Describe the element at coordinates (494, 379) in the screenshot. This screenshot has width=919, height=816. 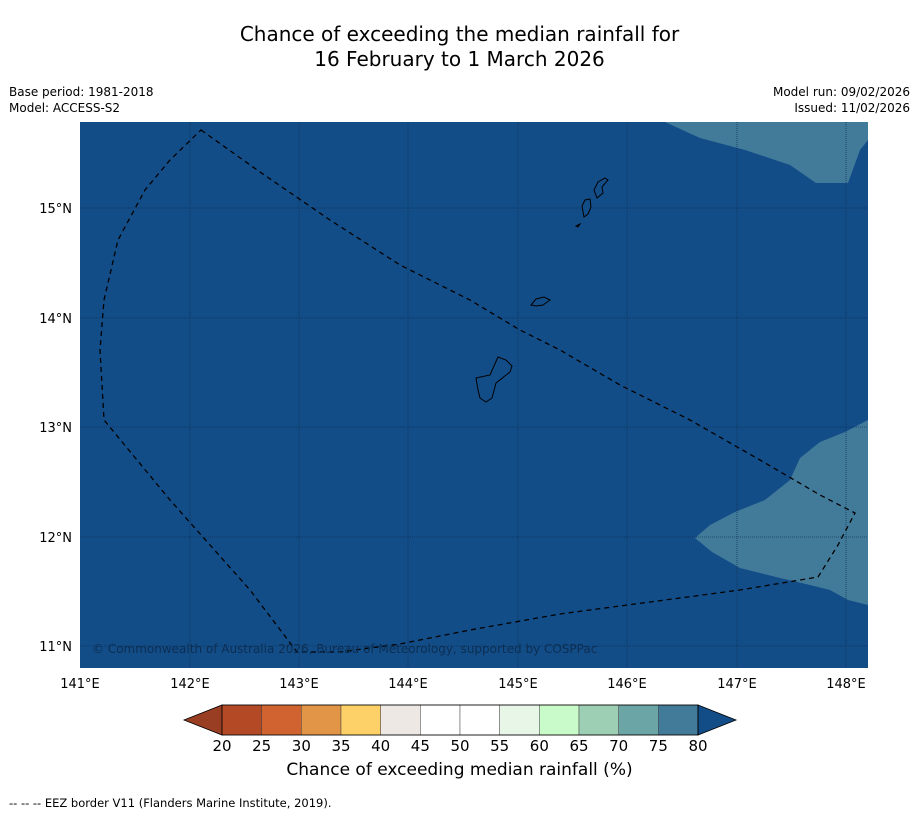
I see `island-guam` at that location.